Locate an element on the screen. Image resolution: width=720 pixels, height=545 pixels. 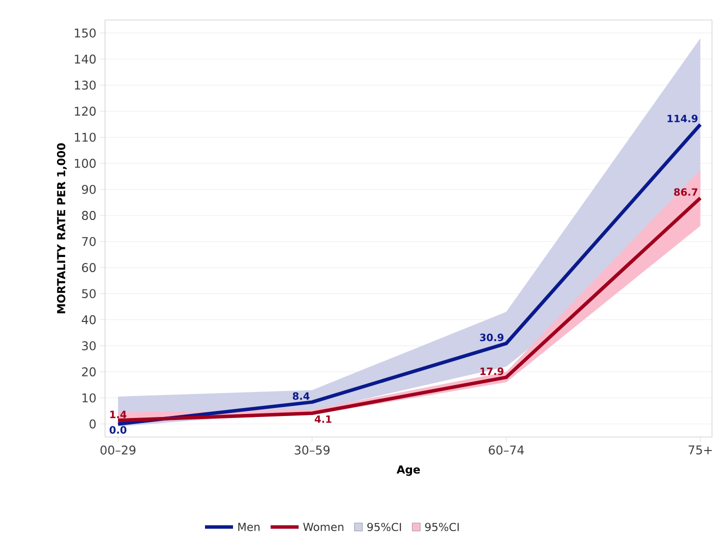
x-tick-label: 60–74 is located at coordinates (506, 450).